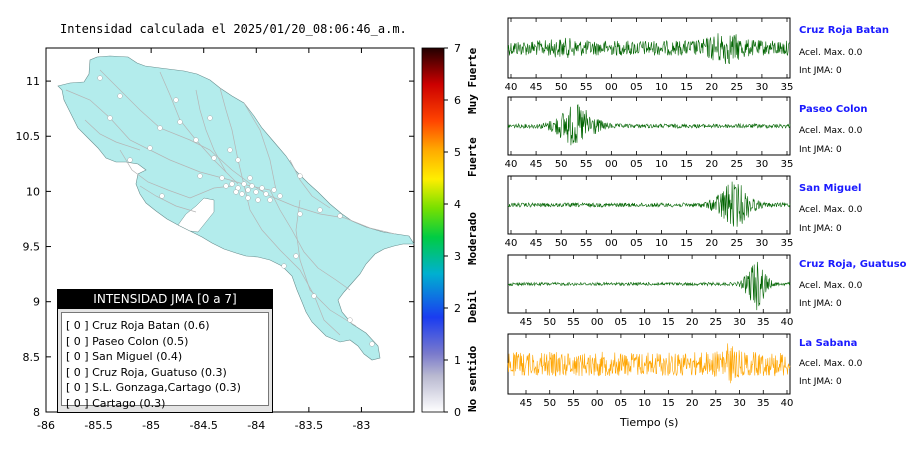 The height and width of the screenshot is (460, 910). I want to click on colorbar-word-no-sentido: No sentido, so click(472, 378).